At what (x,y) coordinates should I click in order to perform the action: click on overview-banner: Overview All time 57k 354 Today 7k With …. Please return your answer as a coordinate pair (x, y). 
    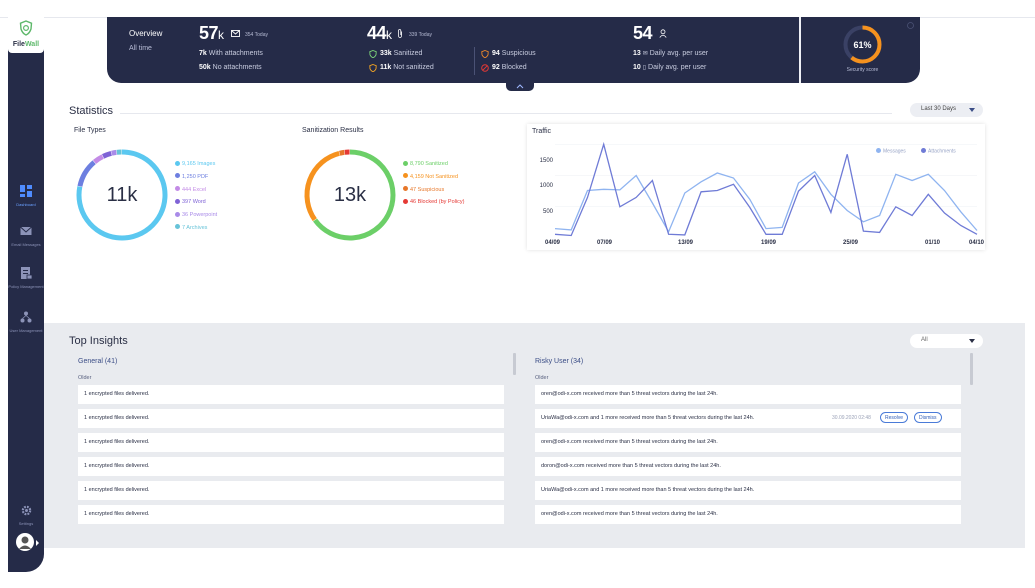
    Looking at the image, I should click on (513, 50).